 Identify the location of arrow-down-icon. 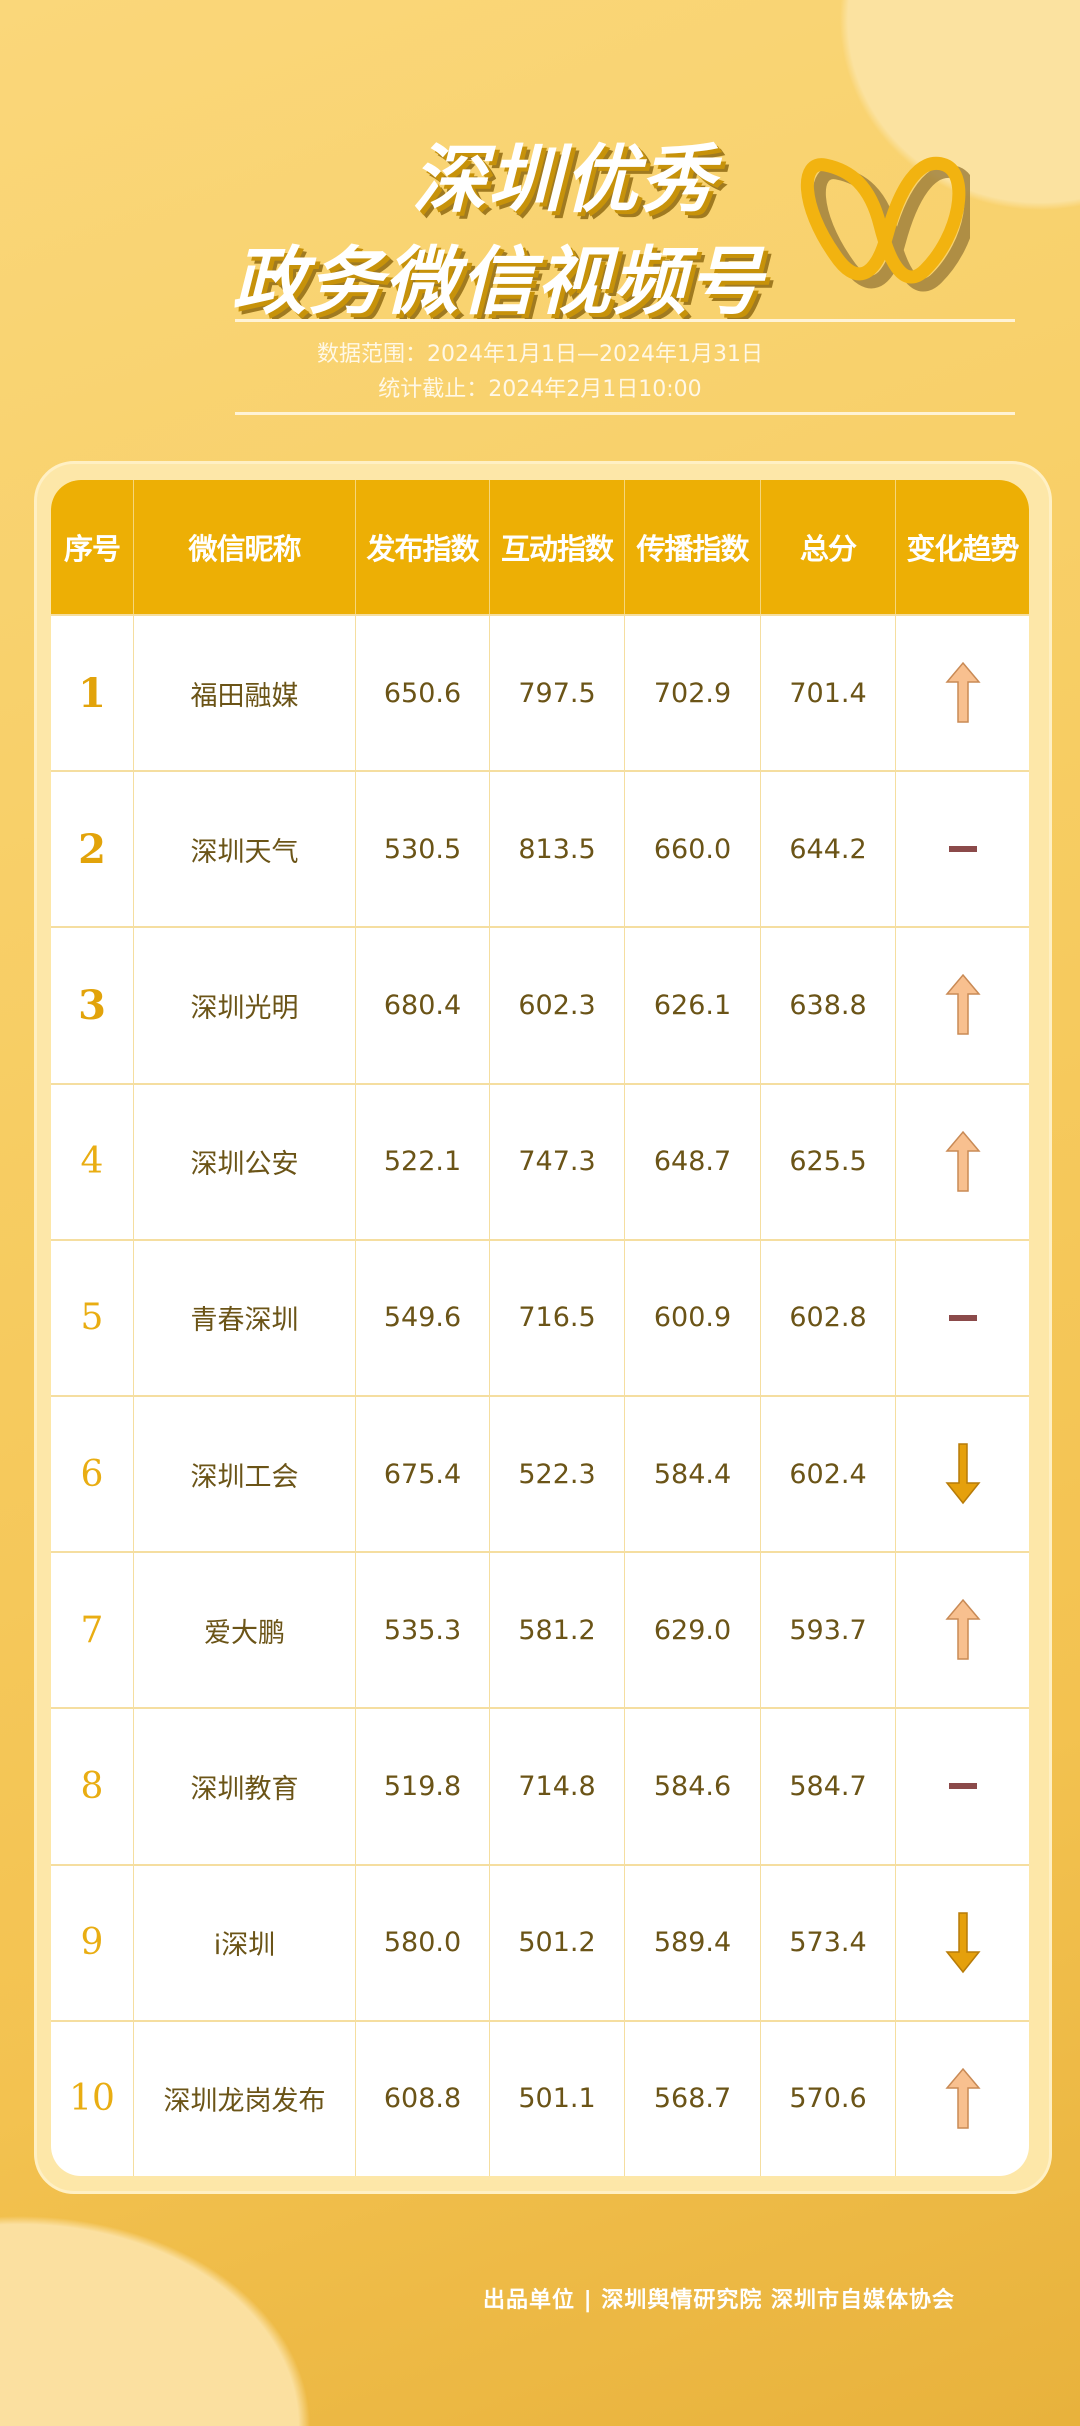
(962, 1942).